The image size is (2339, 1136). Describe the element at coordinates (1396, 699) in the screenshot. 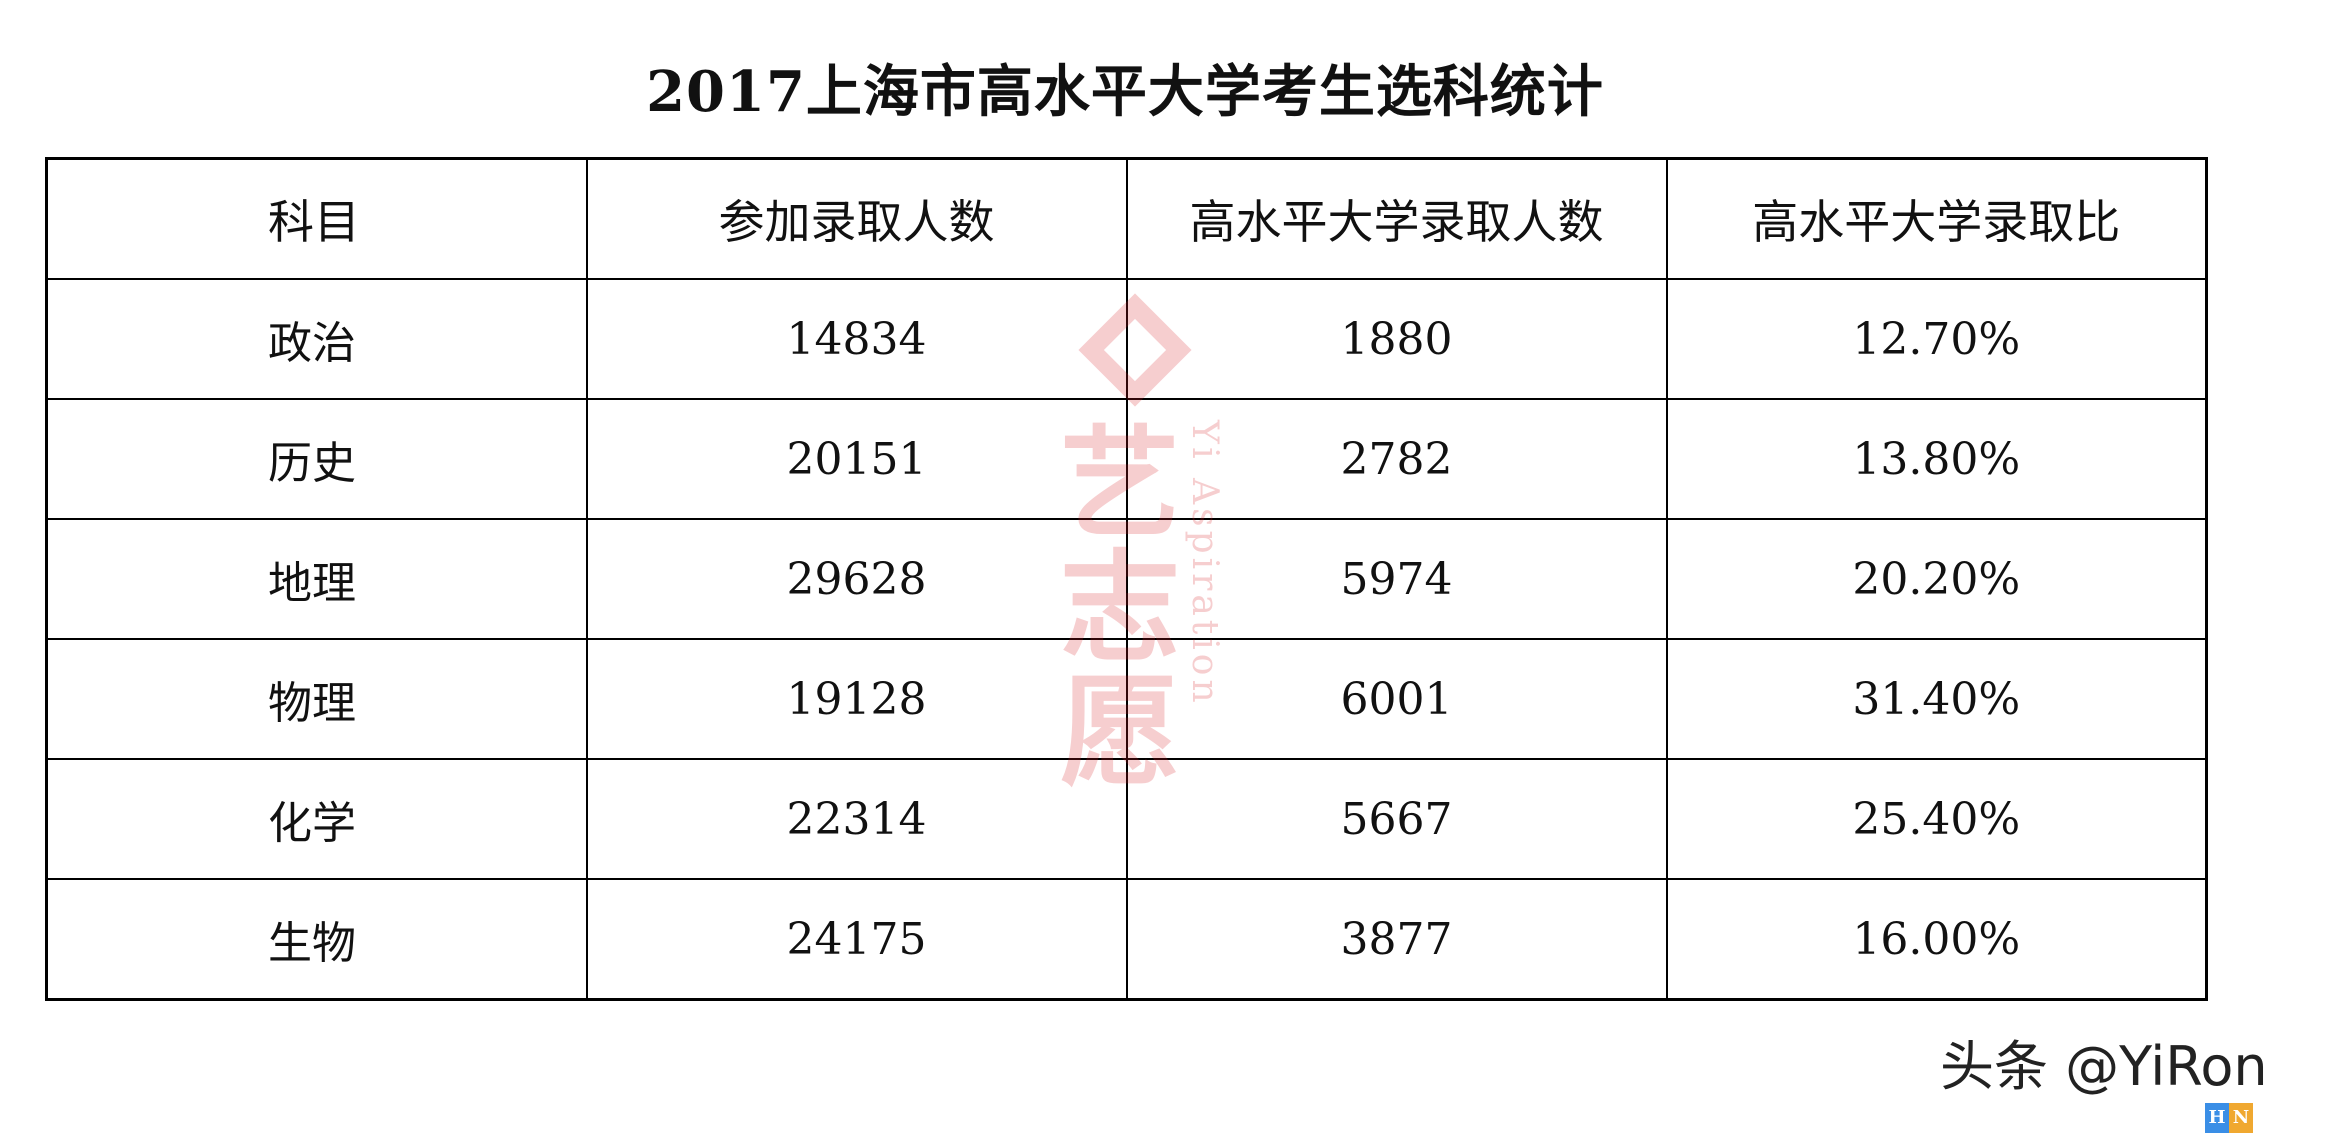

I see `table-cell: 6001` at that location.